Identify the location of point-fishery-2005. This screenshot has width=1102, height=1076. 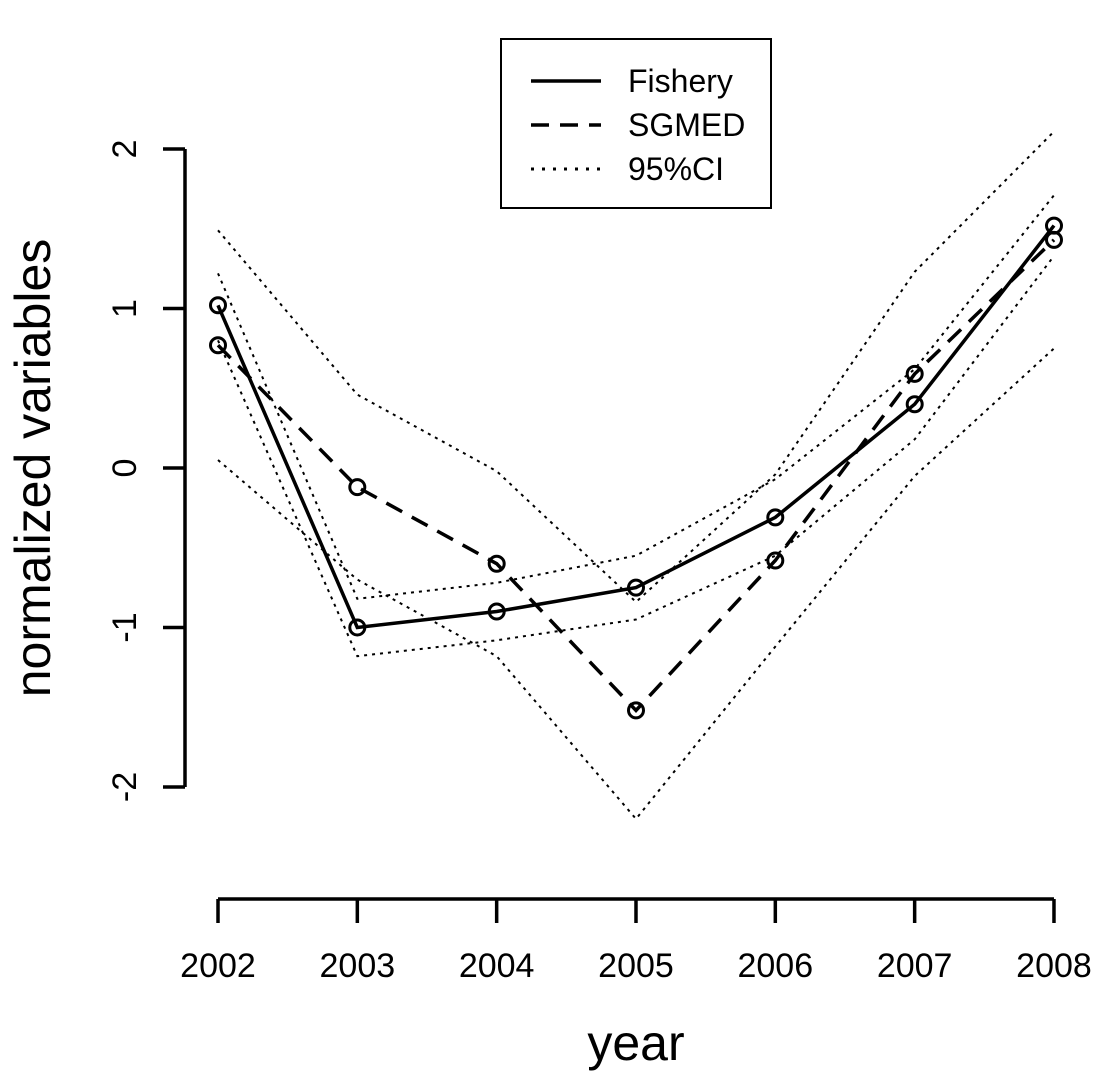
(636, 587).